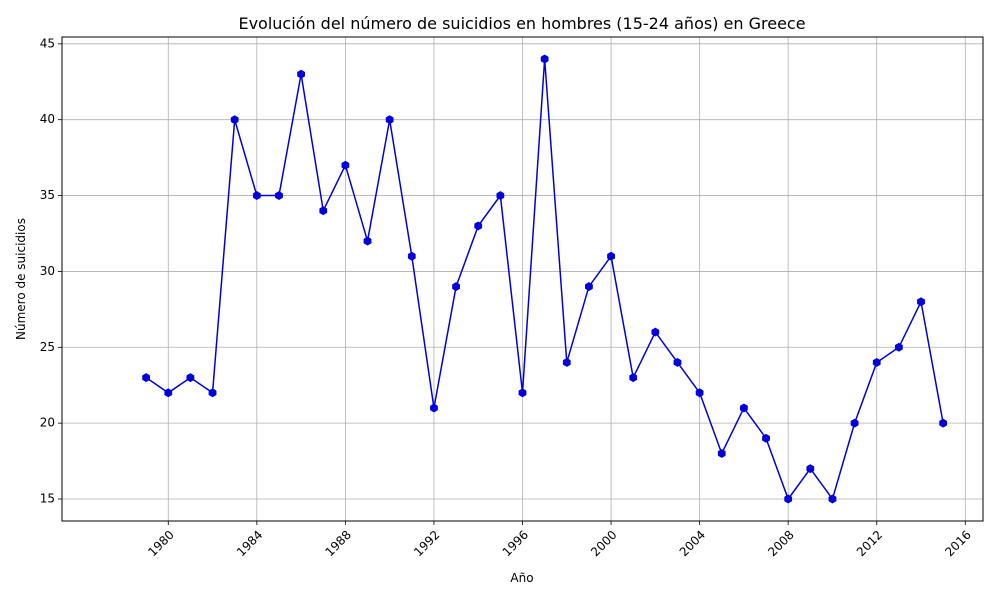 This screenshot has width=1000, height=600. What do you see at coordinates (47, 119) in the screenshot?
I see `y-tick-label: 40` at bounding box center [47, 119].